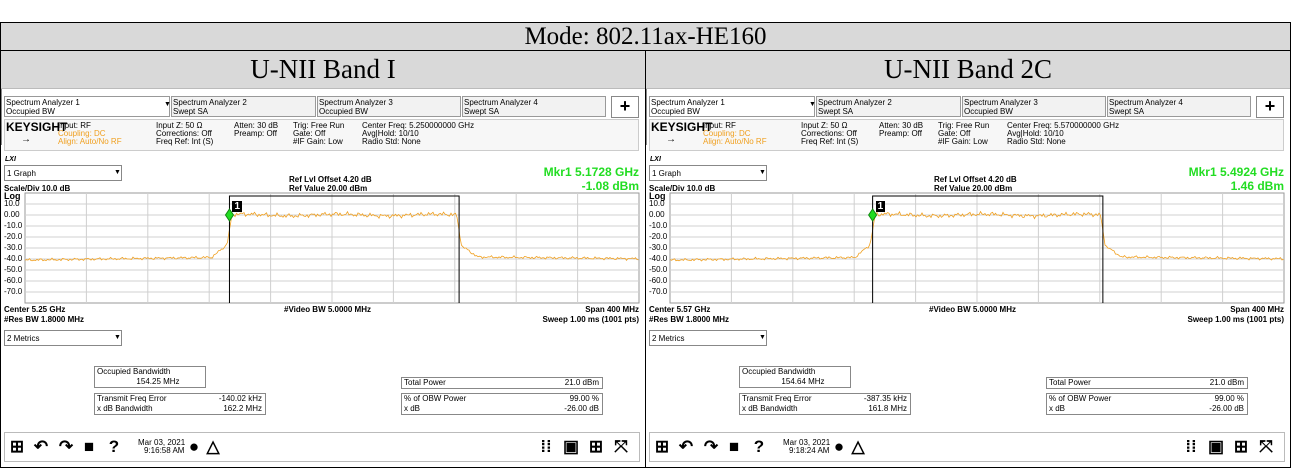 This screenshot has height=468, width=1291. What do you see at coordinates (610, 186) in the screenshot?
I see `marker-level: -1.08 dBm` at bounding box center [610, 186].